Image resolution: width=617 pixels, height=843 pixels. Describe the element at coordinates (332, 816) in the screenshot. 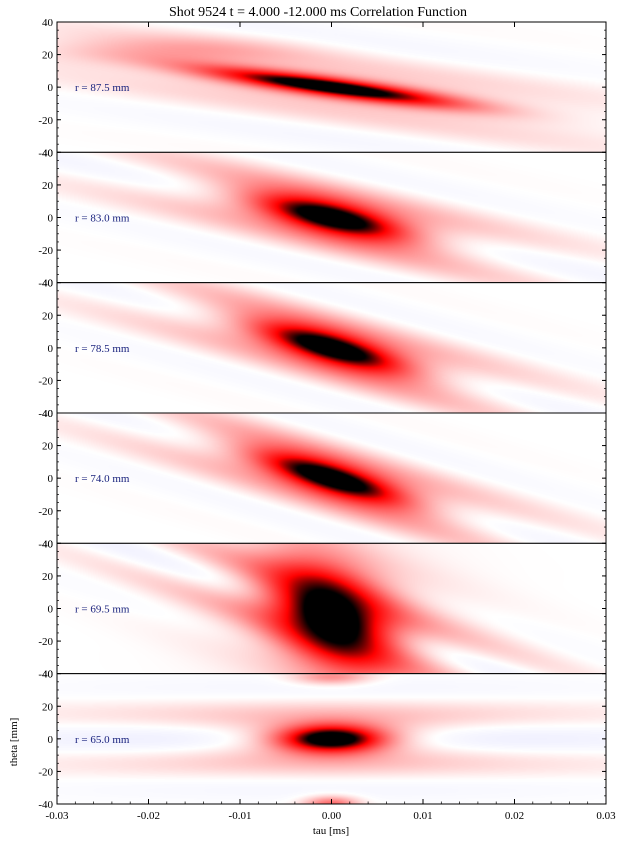

I see `x-tick-label: 0.00` at that location.